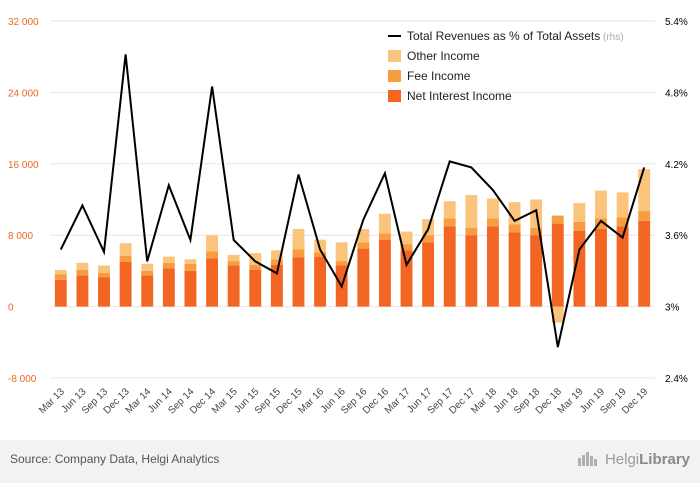  Describe the element at coordinates (23, 165) in the screenshot. I see `y-tick-label: 16 000` at that location.